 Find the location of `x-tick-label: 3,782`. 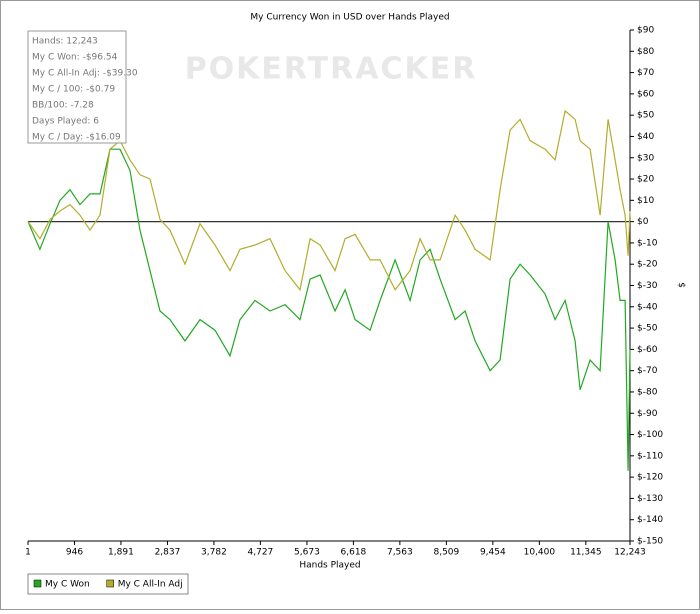

x-tick-label: 3,782 is located at coordinates (214, 553).